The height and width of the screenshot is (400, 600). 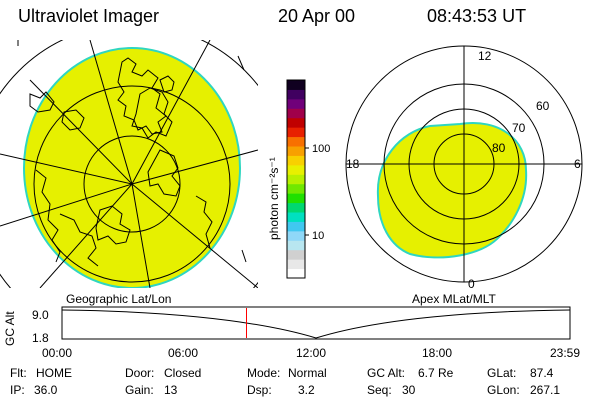 I want to click on lat-label-60: 60, so click(x=543, y=106).